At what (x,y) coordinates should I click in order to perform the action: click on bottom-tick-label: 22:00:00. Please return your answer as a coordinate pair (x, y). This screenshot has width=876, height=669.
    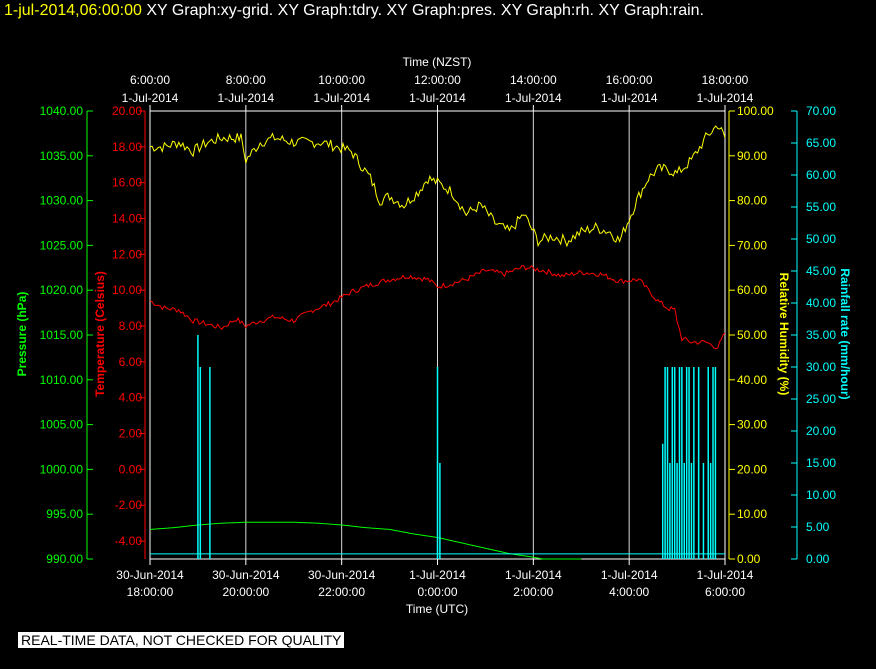
    Looking at the image, I should click on (341, 592).